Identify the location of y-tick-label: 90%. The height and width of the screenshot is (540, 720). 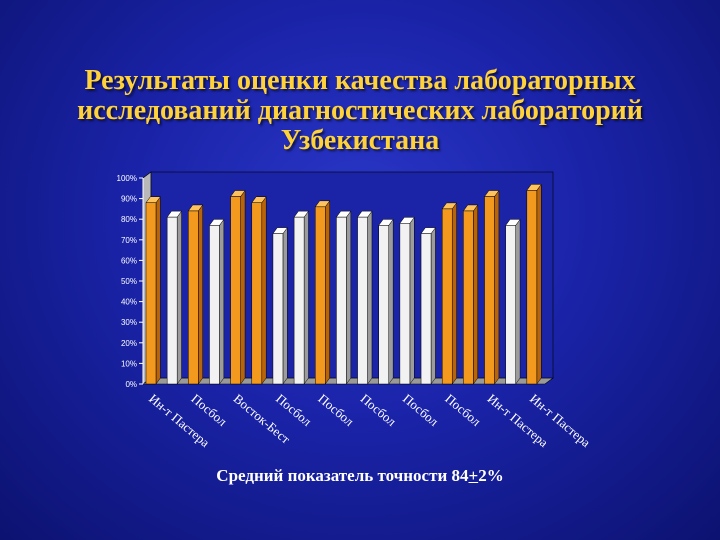
(129, 199).